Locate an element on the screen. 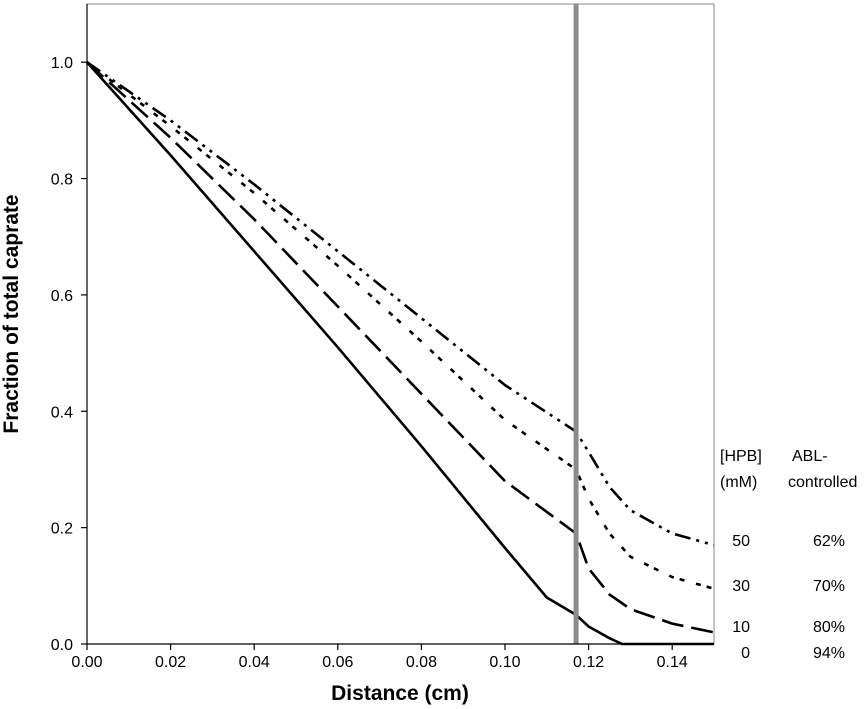 This screenshot has height=709, width=867. legend-header-hpb-line2: (mM) is located at coordinates (738, 482).